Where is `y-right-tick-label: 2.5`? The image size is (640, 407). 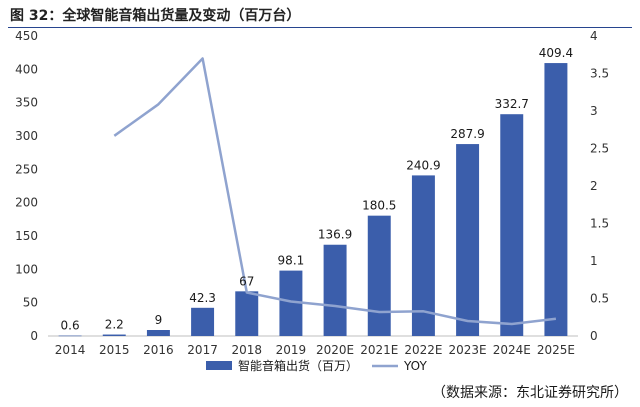 y-right-tick-label: 2.5 is located at coordinates (599, 149).